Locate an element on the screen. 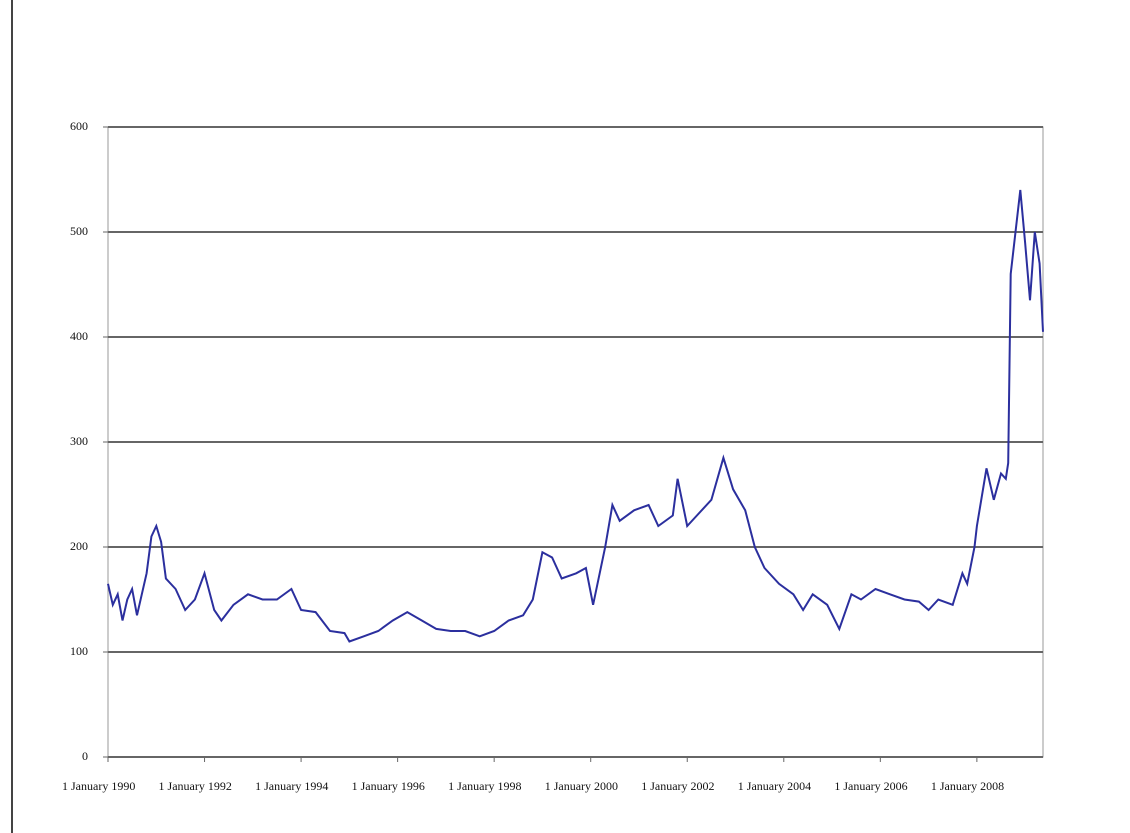 The height and width of the screenshot is (833, 1130). x-tick-label: 1 January 1994 is located at coordinates (291, 786).